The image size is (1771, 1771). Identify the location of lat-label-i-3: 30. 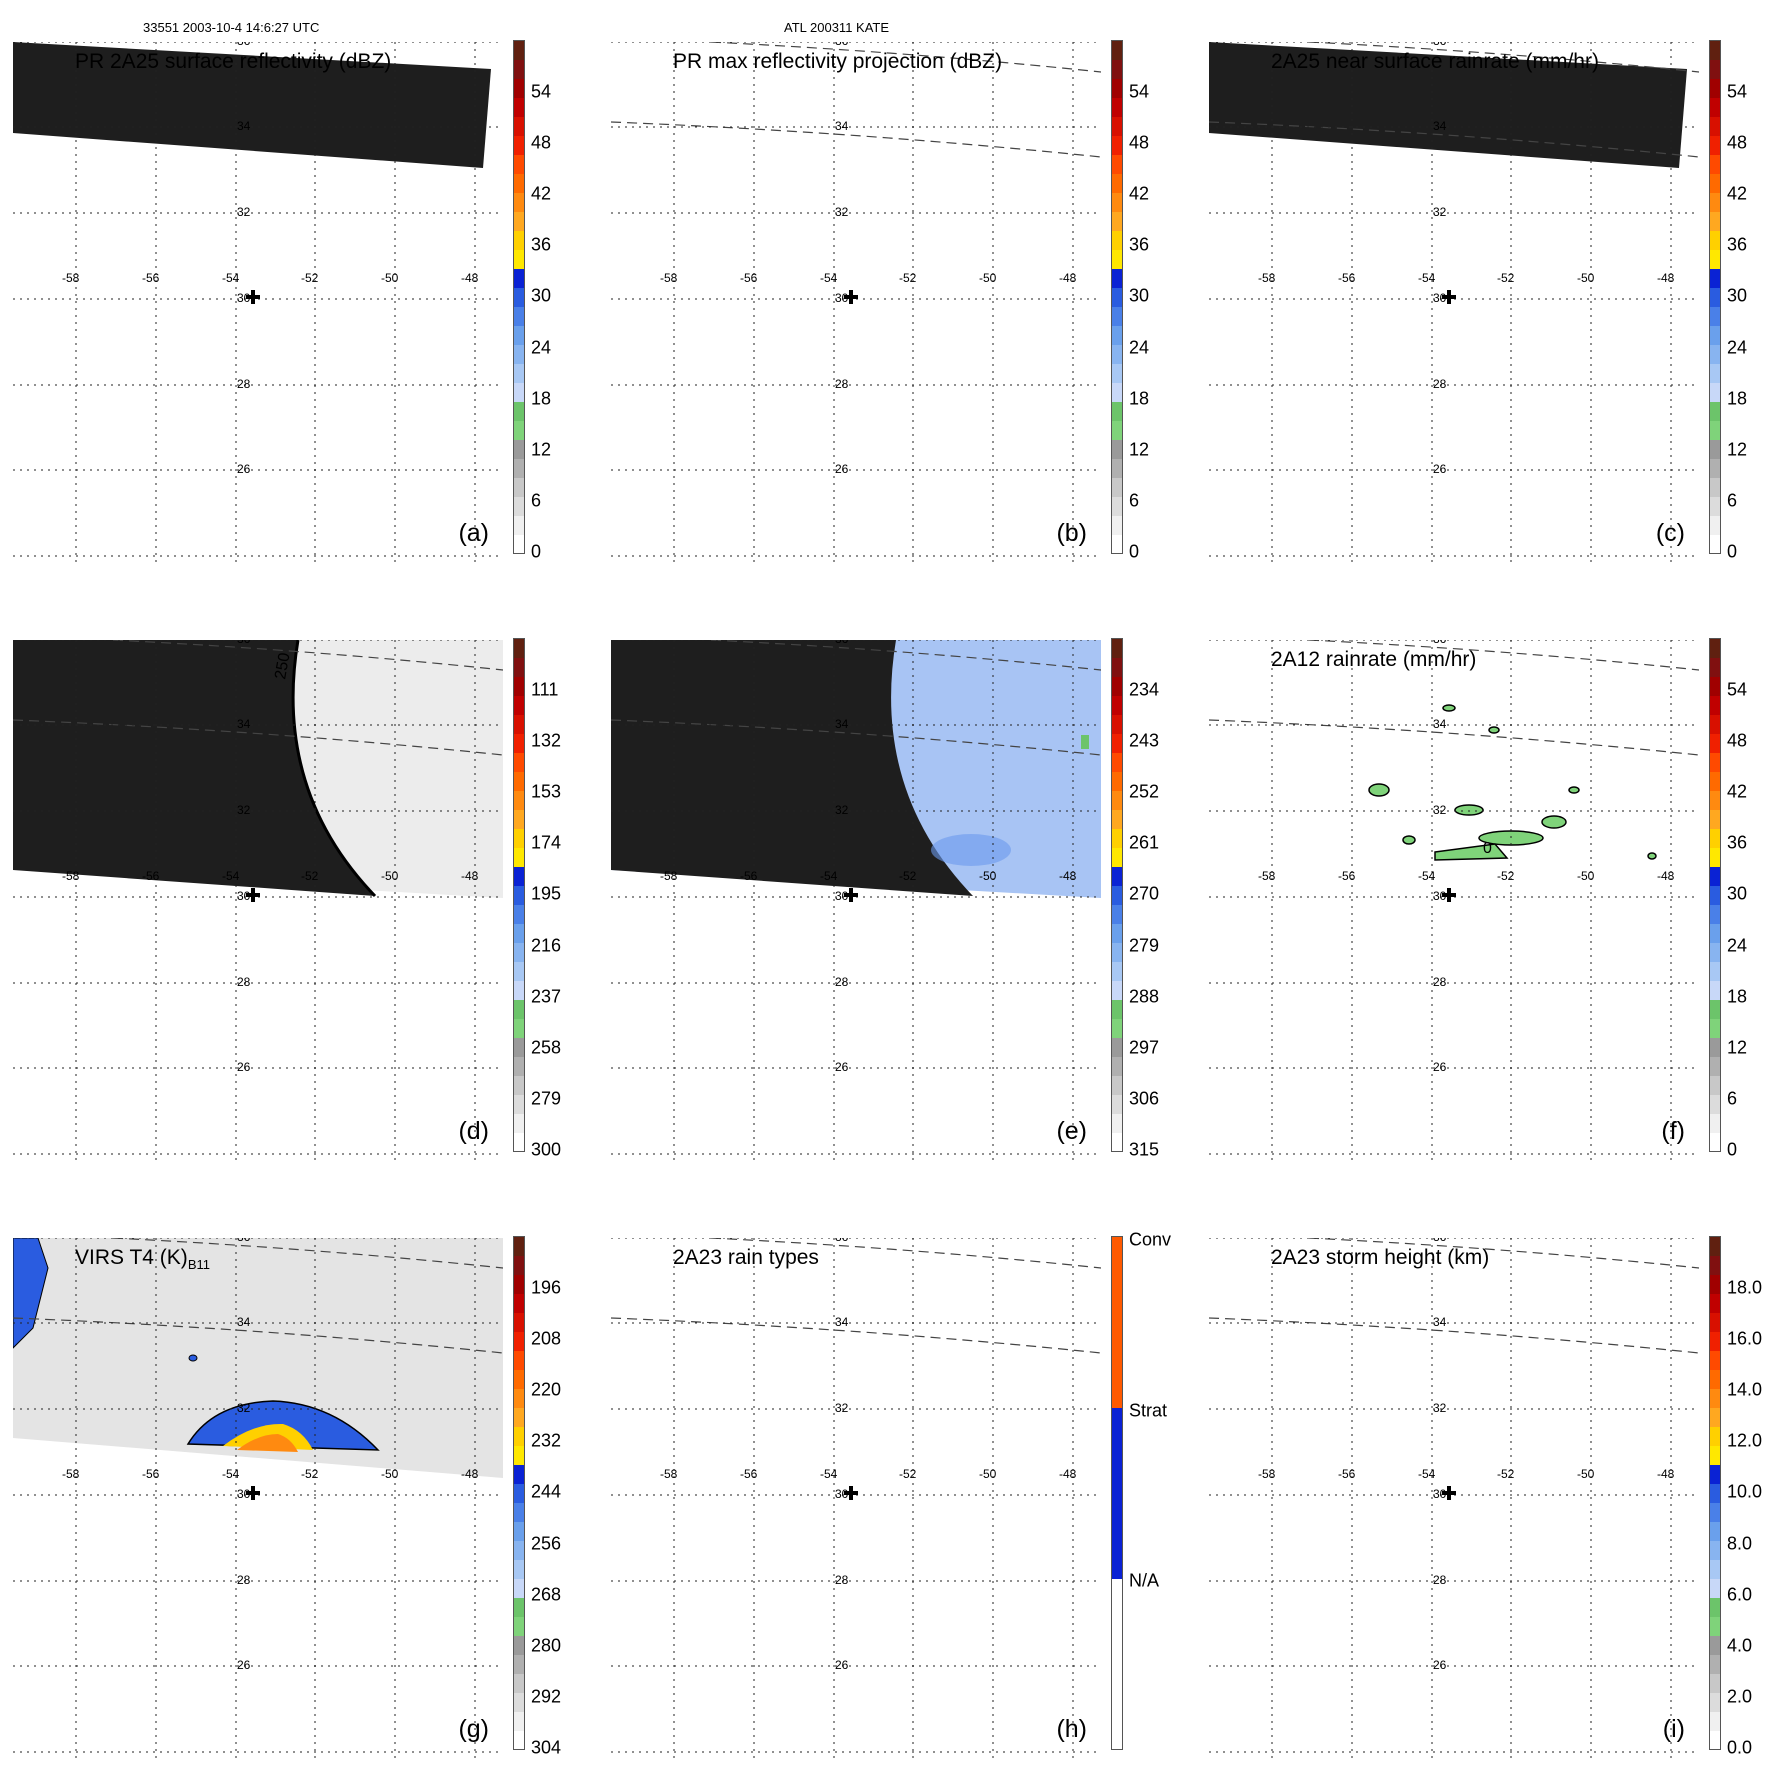
(1440, 1494).